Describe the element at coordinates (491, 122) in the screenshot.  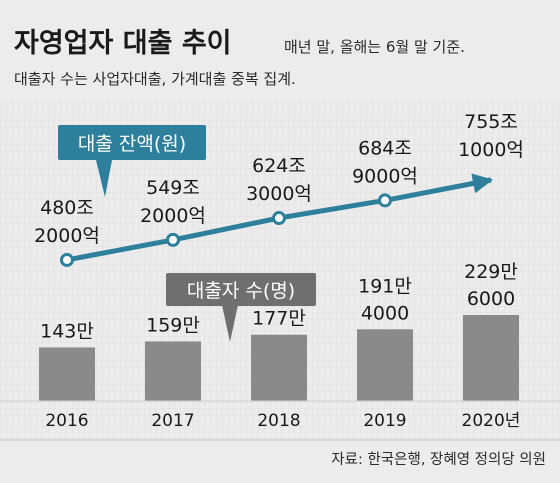
I see `line-data-label: 755조` at that location.